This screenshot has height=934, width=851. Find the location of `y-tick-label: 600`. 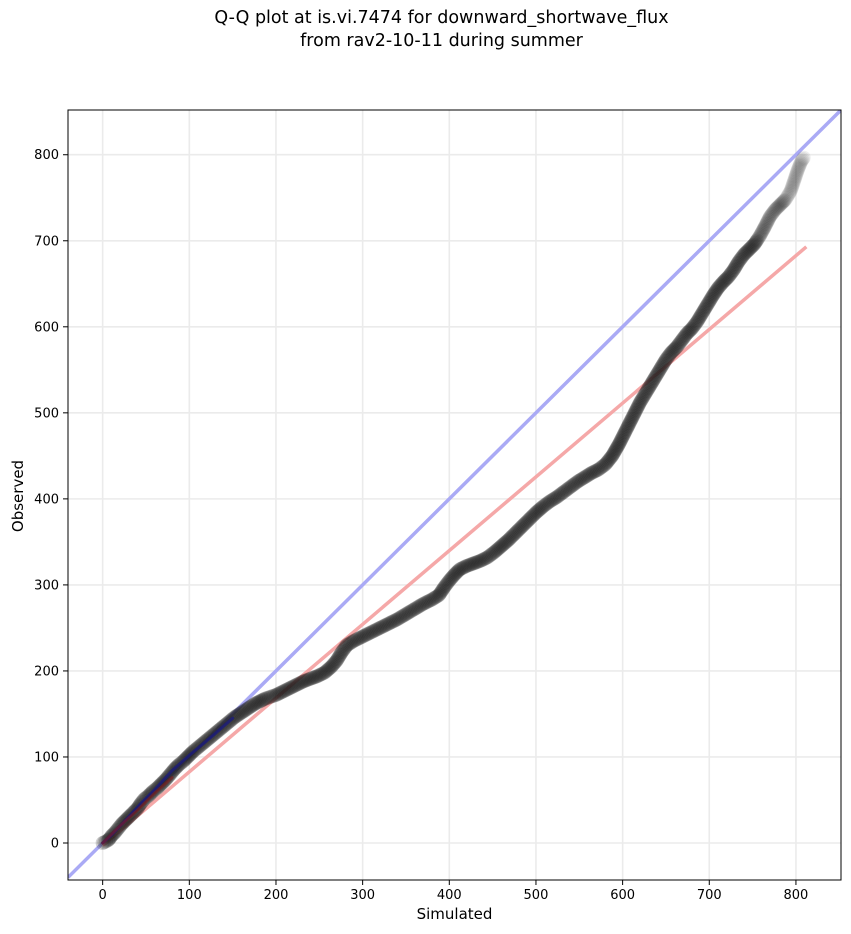

y-tick-label: 600 is located at coordinates (46, 327).